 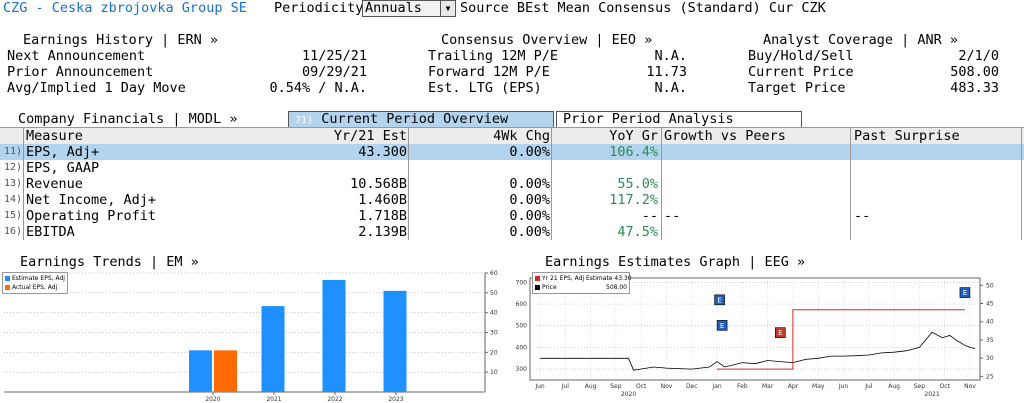 I want to click on earnings-graph-title: Earnings Estimates Graph | EEG », so click(x=675, y=262).